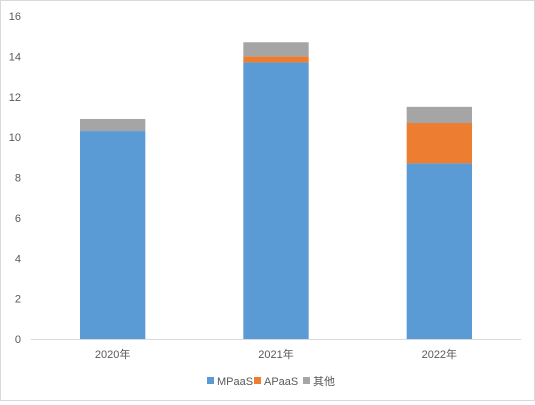  What do you see at coordinates (18, 340) in the screenshot?
I see `y-tick-label: 0` at bounding box center [18, 340].